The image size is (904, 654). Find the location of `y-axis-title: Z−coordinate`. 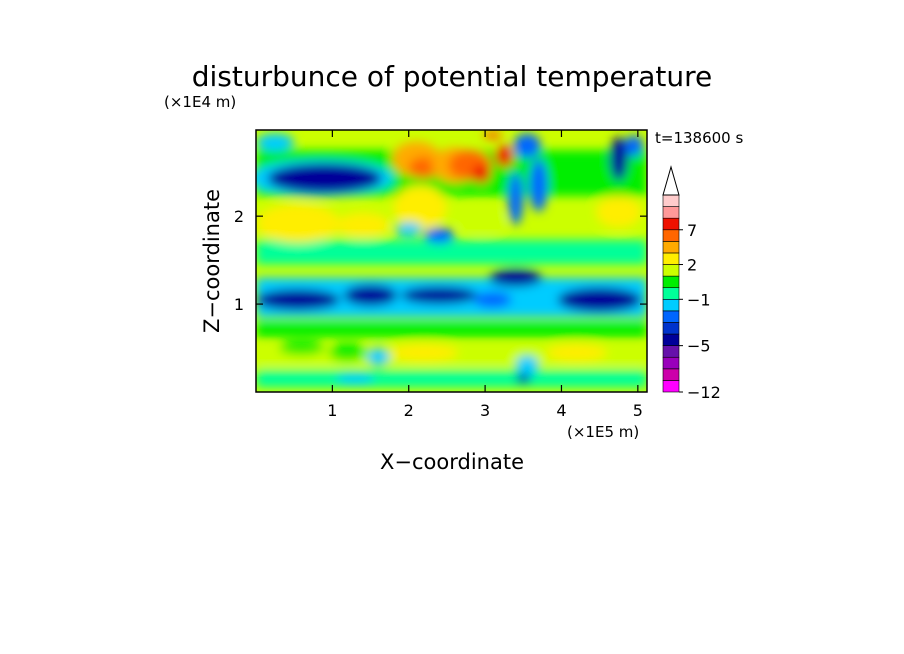

y-axis-title: Z−coordinate is located at coordinates (212, 261).